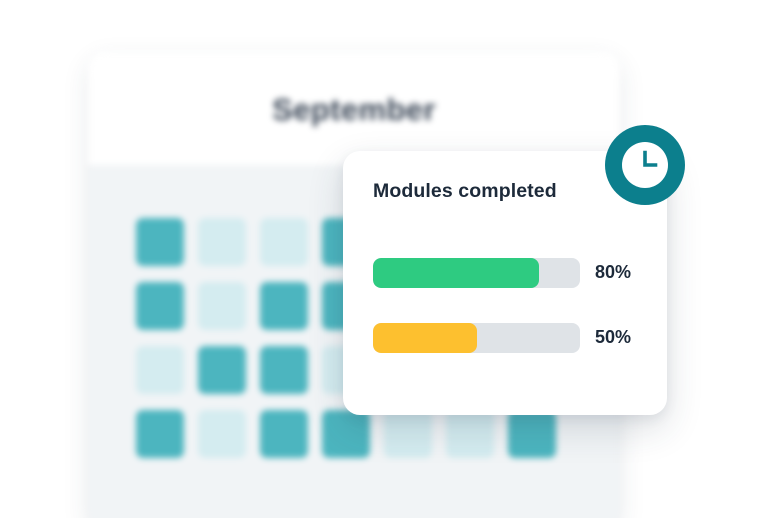 The image size is (760, 518). Describe the element at coordinates (613, 337) in the screenshot. I see `progress-value-label: 50%` at that location.